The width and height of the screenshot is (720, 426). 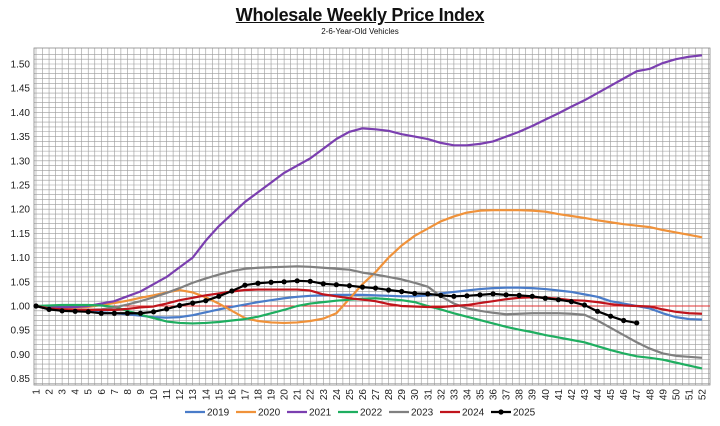 I want to click on x-tick-label: 47, so click(x=637, y=395).